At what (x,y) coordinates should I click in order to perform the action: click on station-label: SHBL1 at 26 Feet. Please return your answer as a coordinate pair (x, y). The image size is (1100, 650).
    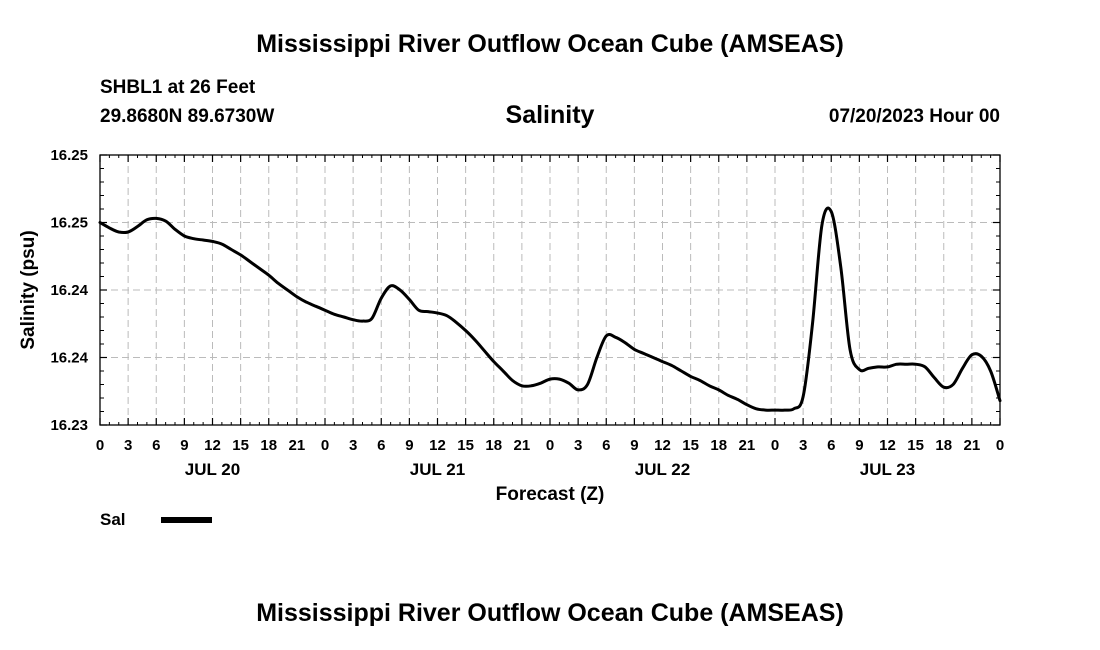
    Looking at the image, I should click on (178, 87).